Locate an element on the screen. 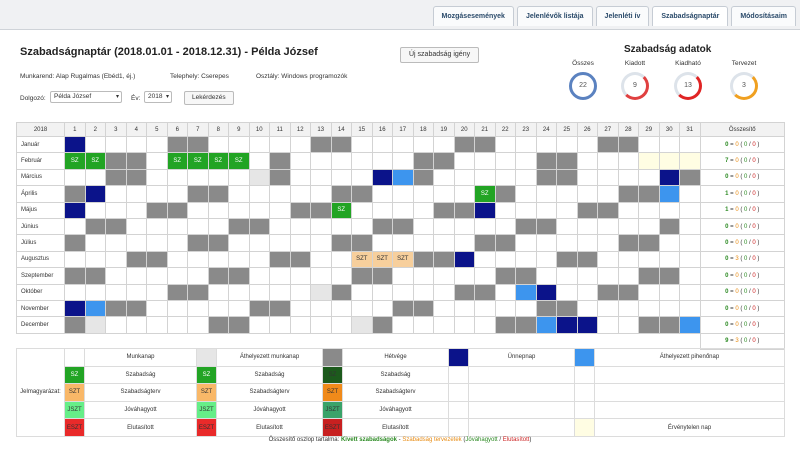  nav-jelenleti-iv: Jelenléti ív is located at coordinates (622, 16).